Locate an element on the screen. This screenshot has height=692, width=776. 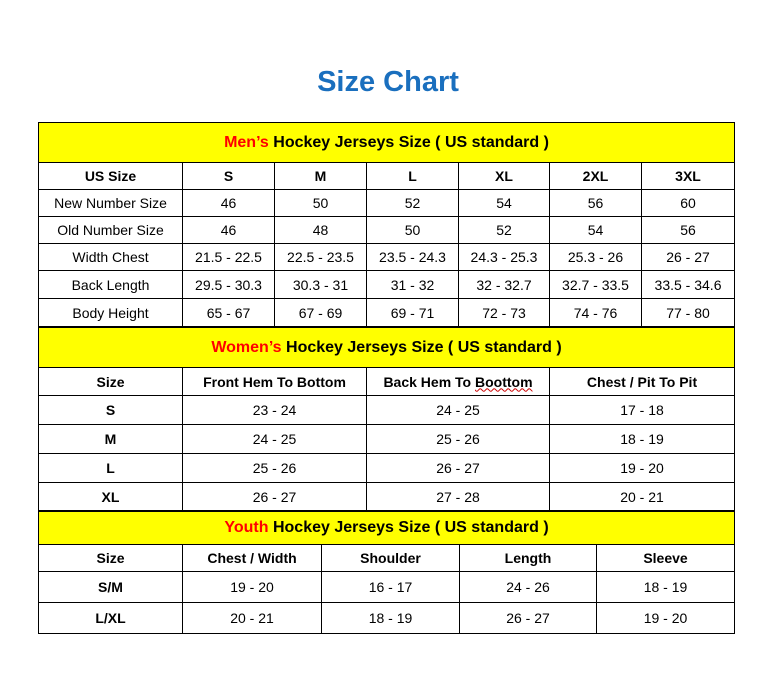
table-row: L/XL 20 - 21 18 - 19 26 - 27 19 - 20 is located at coordinates (387, 618).